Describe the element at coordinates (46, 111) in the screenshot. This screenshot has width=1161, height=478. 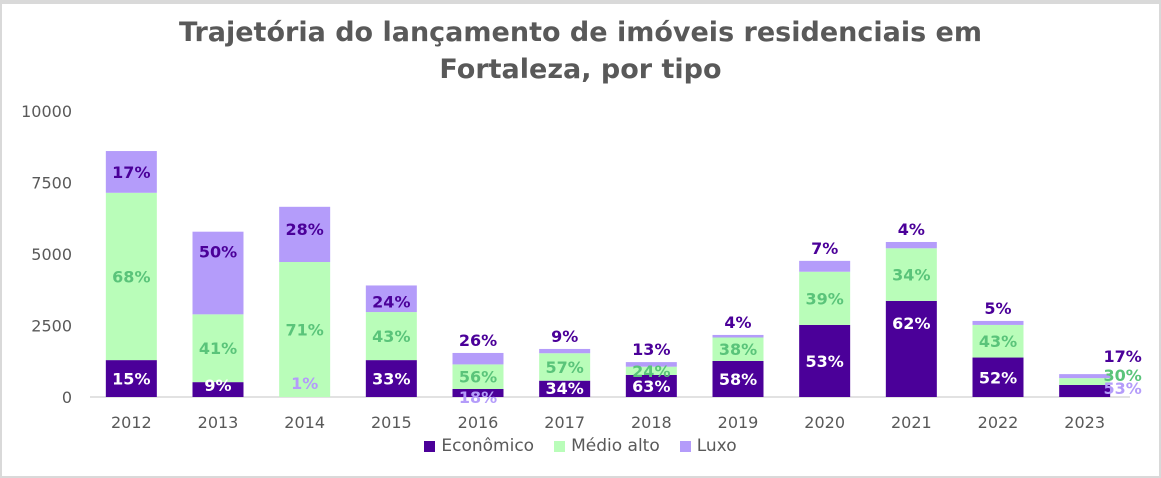
I see `y-tick-label: 10000` at that location.